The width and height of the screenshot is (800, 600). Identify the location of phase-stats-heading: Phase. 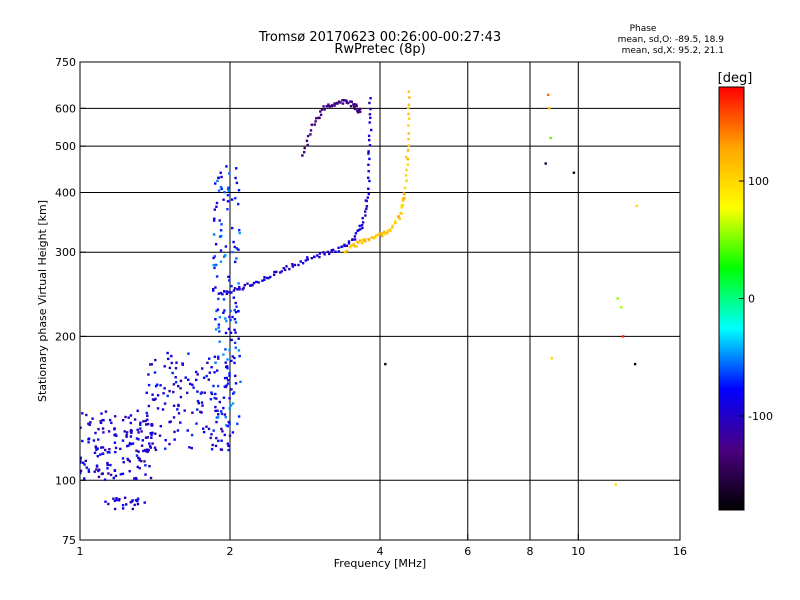
(643, 29).